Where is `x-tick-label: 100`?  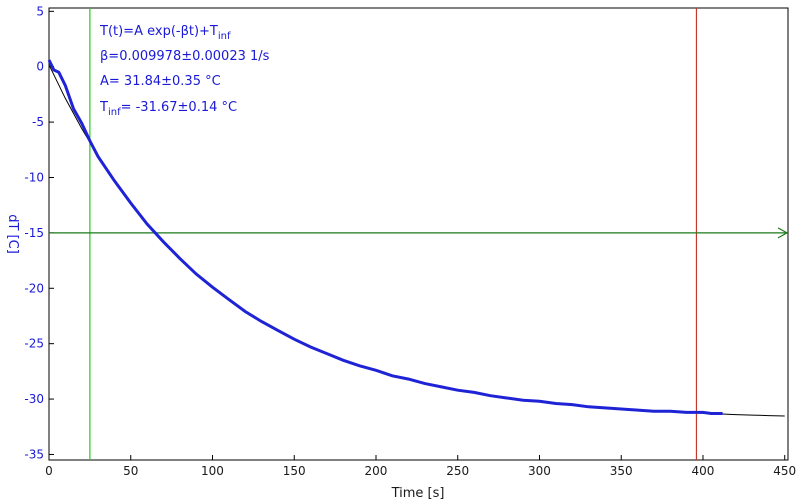
x-tick-label: 100 is located at coordinates (212, 471).